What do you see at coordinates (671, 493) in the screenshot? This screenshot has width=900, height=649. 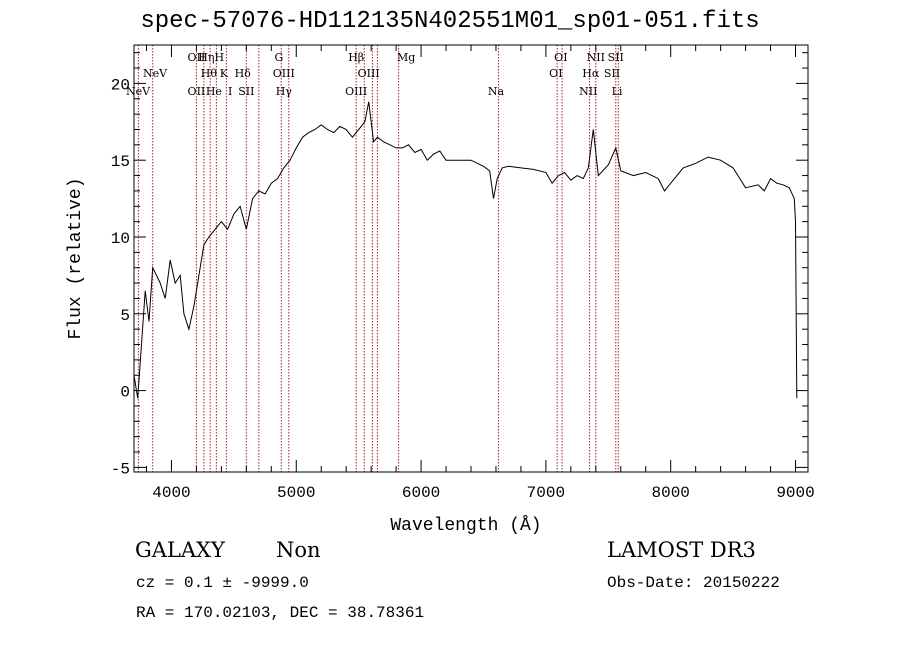 I see `x-tick-label: 8000` at bounding box center [671, 493].